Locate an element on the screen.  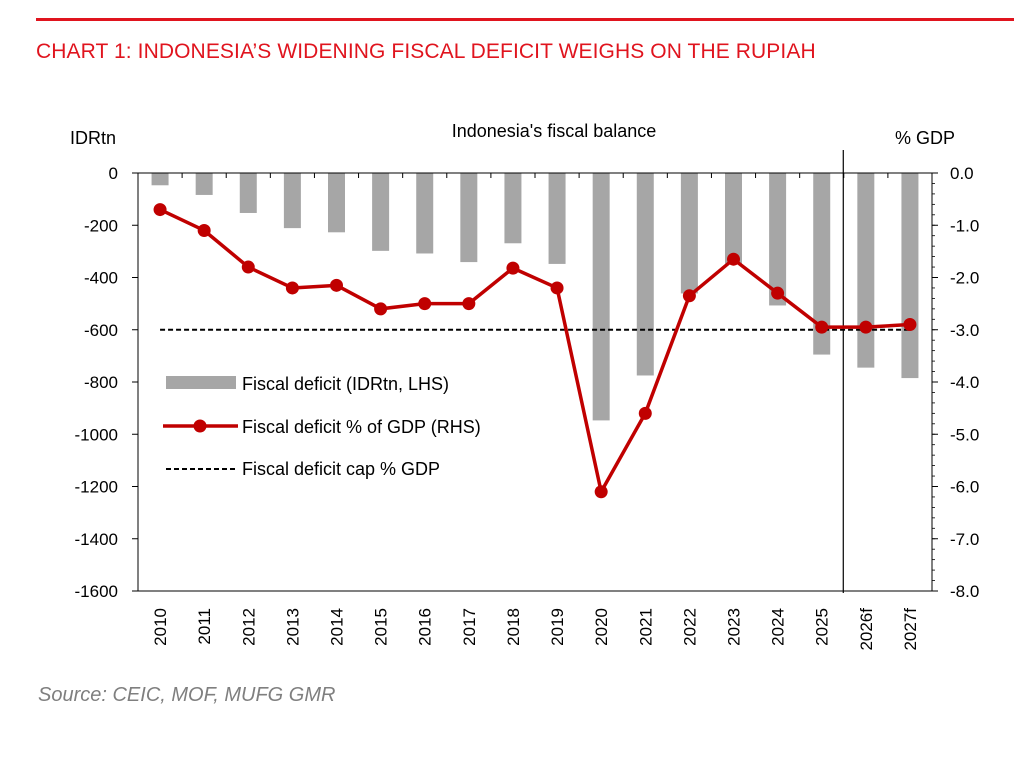
bar-2019 is located at coordinates (557, 218).